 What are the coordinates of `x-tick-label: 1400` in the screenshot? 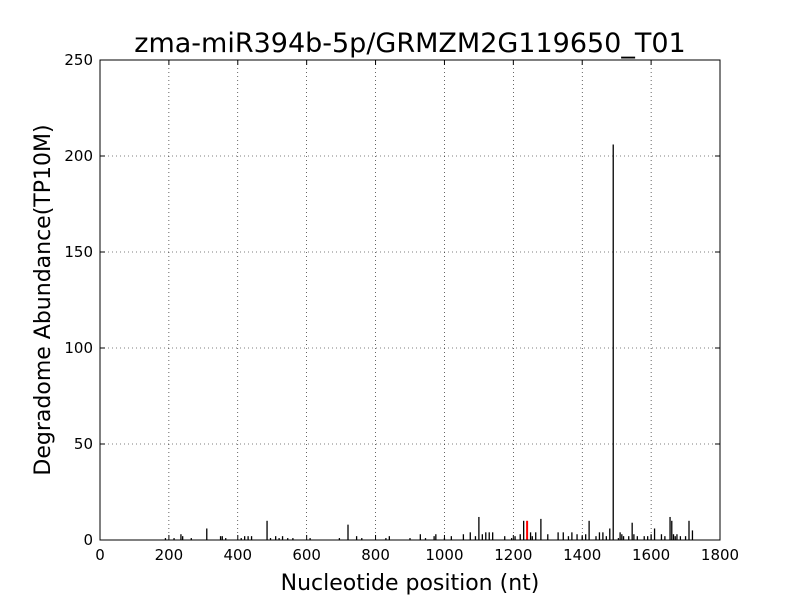 It's located at (582, 555).